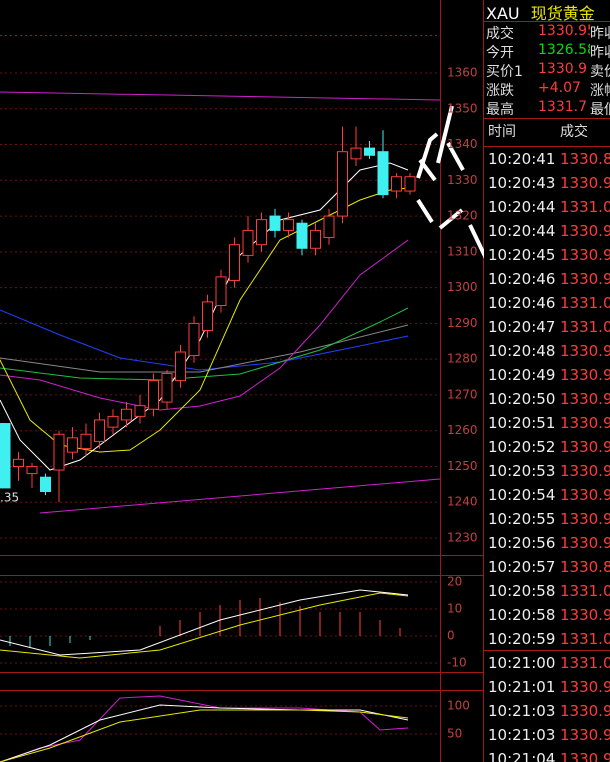 The width and height of the screenshot is (610, 762). What do you see at coordinates (50, 642) in the screenshot?
I see `macd-neg-bars` at bounding box center [50, 642].